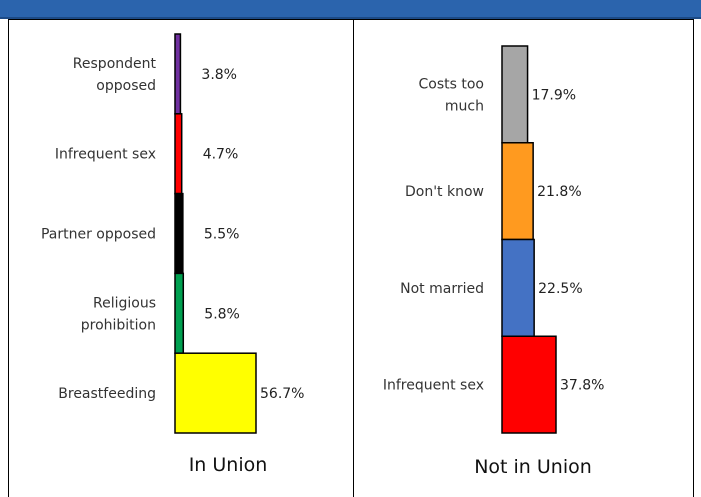 This screenshot has width=701, height=497. I want to click on bar-breastfeeding, so click(215, 393).